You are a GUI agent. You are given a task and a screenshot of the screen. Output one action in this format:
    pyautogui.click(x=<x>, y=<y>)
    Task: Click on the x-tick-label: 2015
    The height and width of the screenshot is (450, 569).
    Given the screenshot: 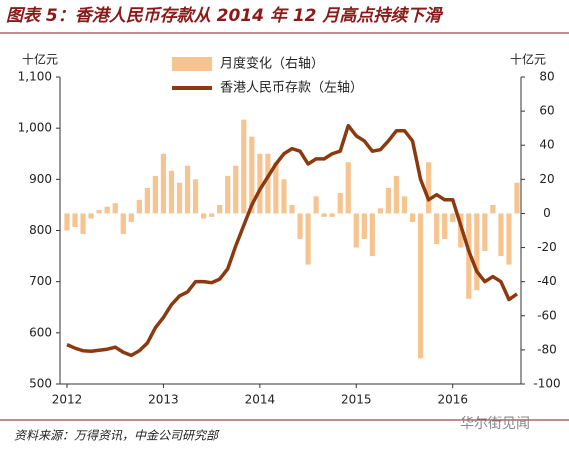 What is the action you would take?
    pyautogui.click(x=356, y=400)
    